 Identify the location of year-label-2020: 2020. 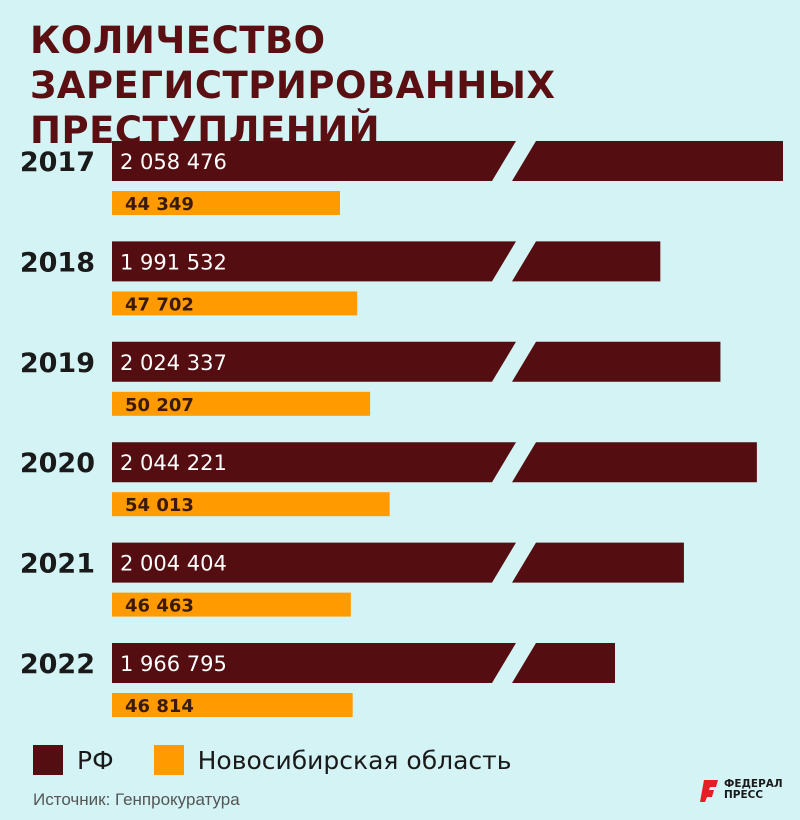
(57, 463).